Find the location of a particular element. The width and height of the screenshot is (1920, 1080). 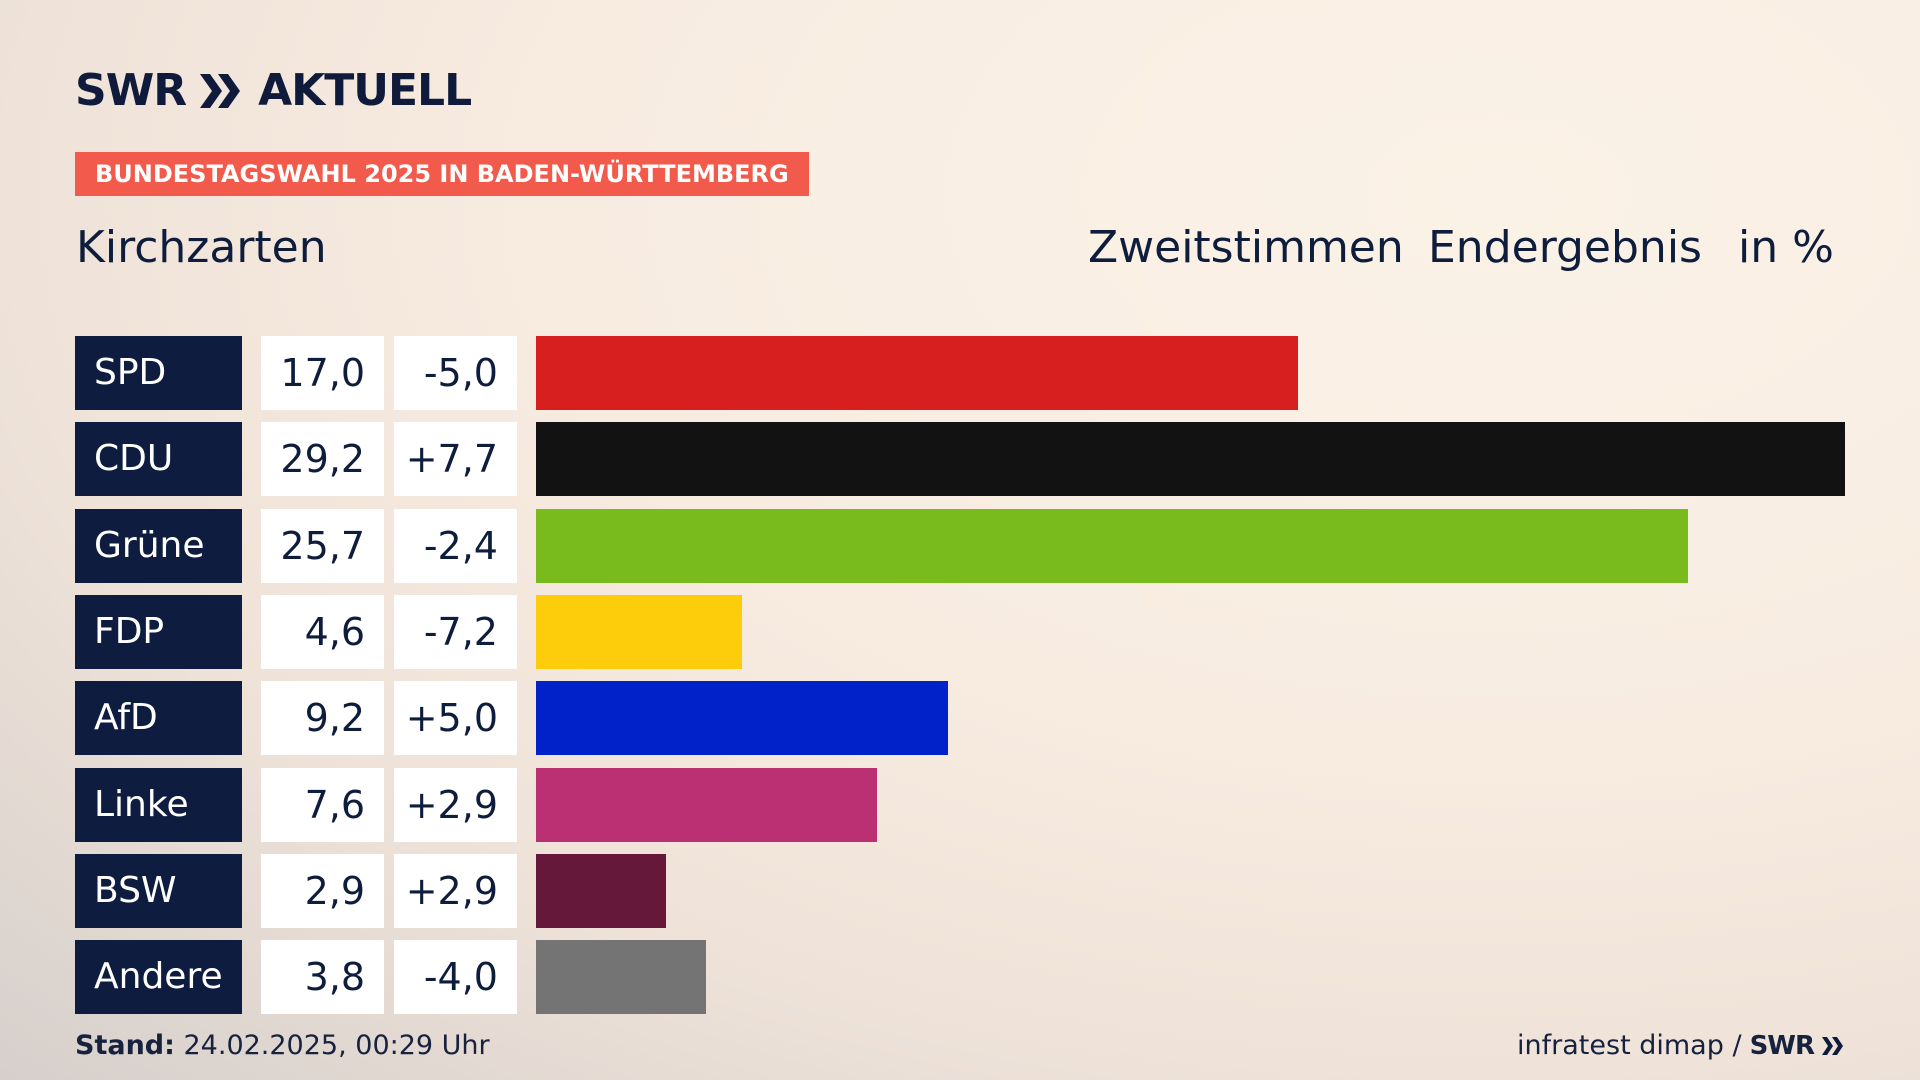

party-label: BSW is located at coordinates (158, 890).